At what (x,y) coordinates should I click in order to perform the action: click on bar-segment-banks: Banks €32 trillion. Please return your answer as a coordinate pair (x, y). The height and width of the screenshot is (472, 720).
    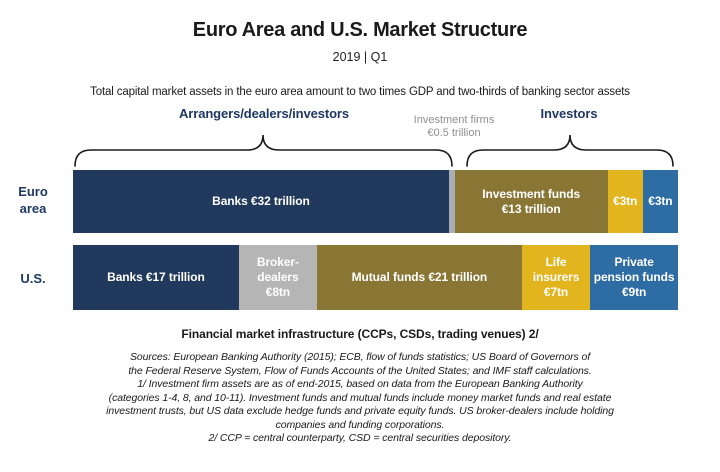
    Looking at the image, I should click on (261, 201).